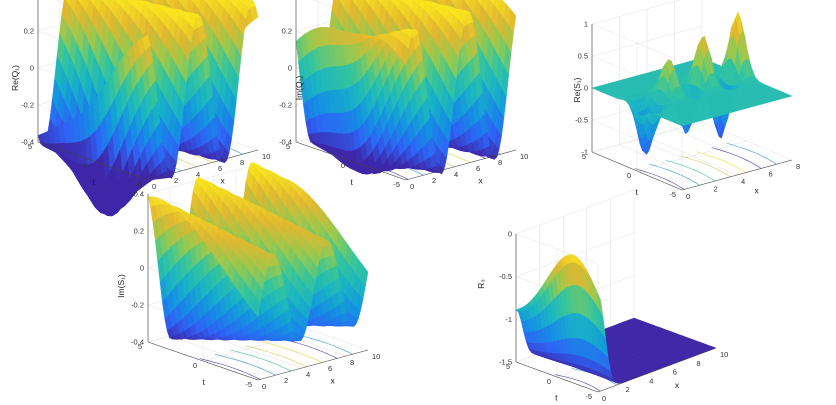 This screenshot has width=836, height=405. I want to click on z-axis-label: Re(S₁), so click(577, 89).